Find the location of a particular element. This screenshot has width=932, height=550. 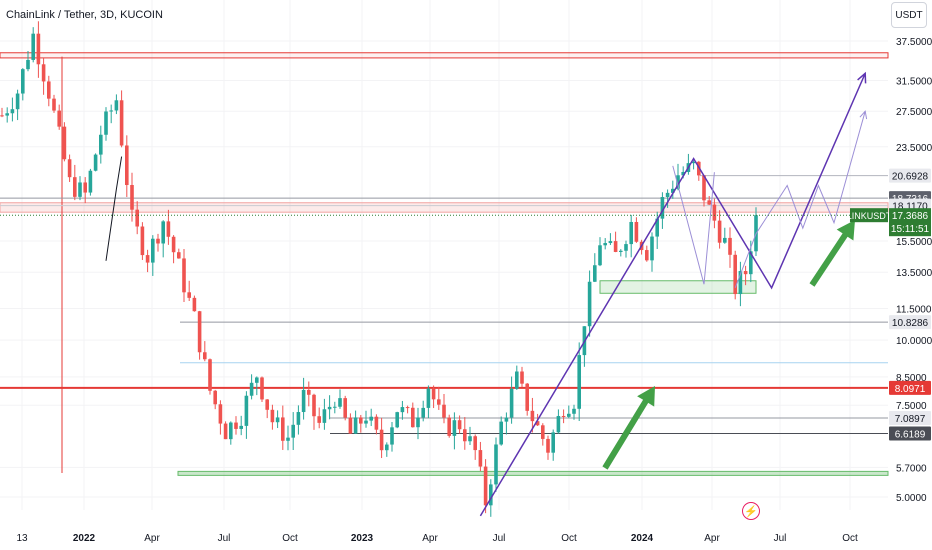

resistance-zone is located at coordinates (444, 55).